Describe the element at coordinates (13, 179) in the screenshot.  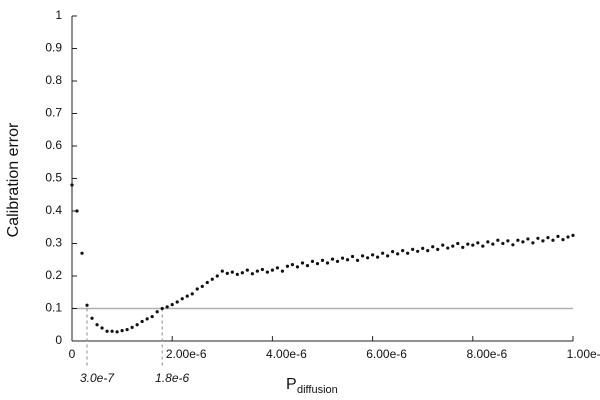
I see `y-axis-label: Calibration error` at that location.